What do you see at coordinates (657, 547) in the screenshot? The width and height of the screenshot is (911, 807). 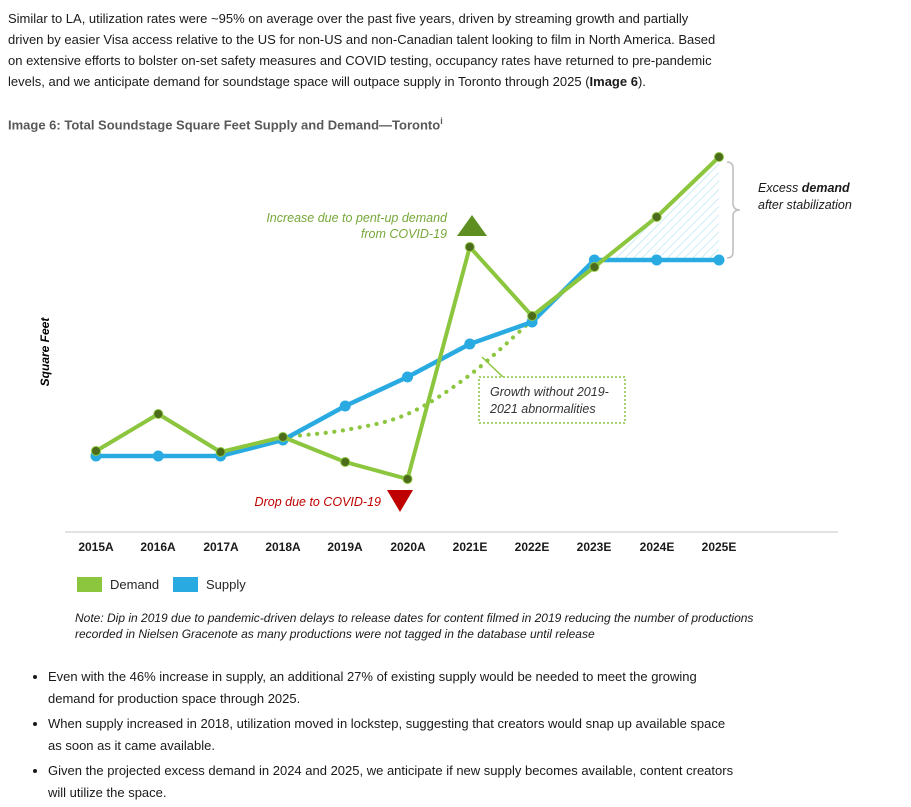 I see `x-tick-2024E: 2024E` at bounding box center [657, 547].